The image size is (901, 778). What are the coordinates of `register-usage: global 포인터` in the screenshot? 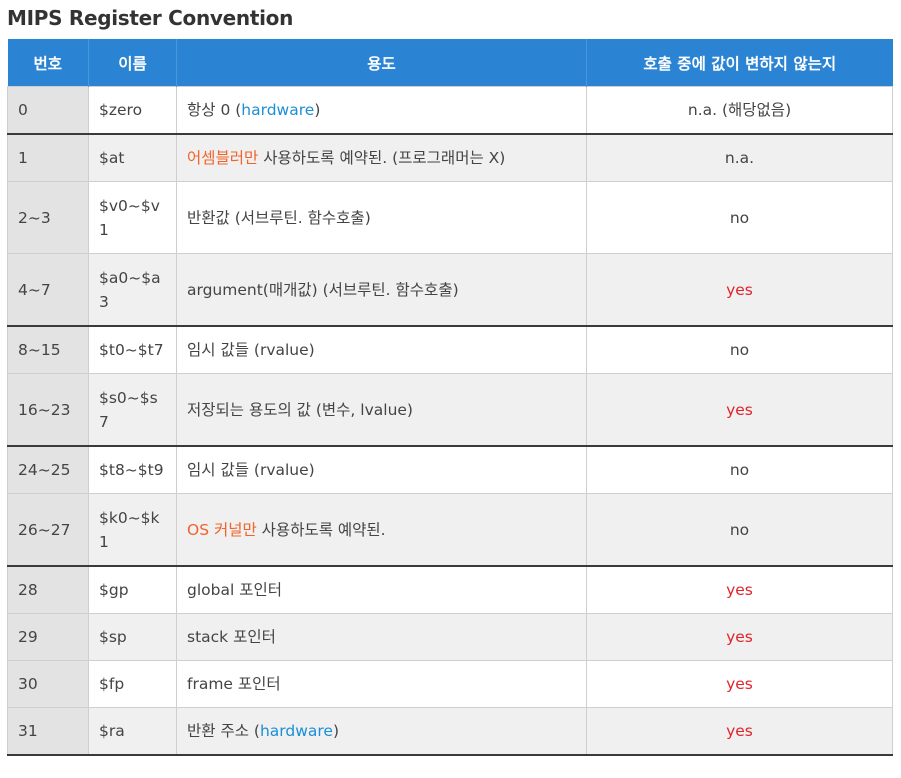 It's located at (381, 589).